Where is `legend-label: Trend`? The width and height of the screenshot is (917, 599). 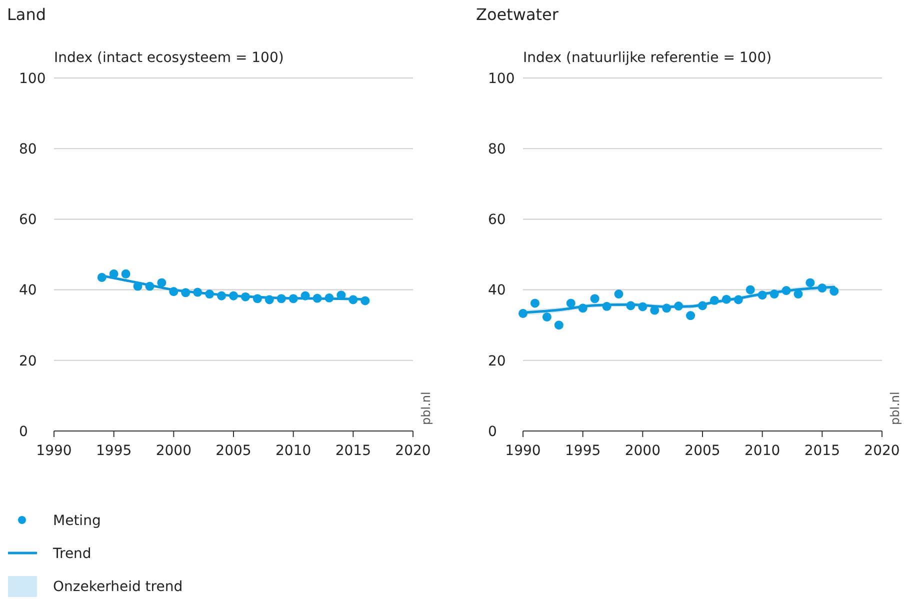
legend-label: Trend is located at coordinates (72, 554).